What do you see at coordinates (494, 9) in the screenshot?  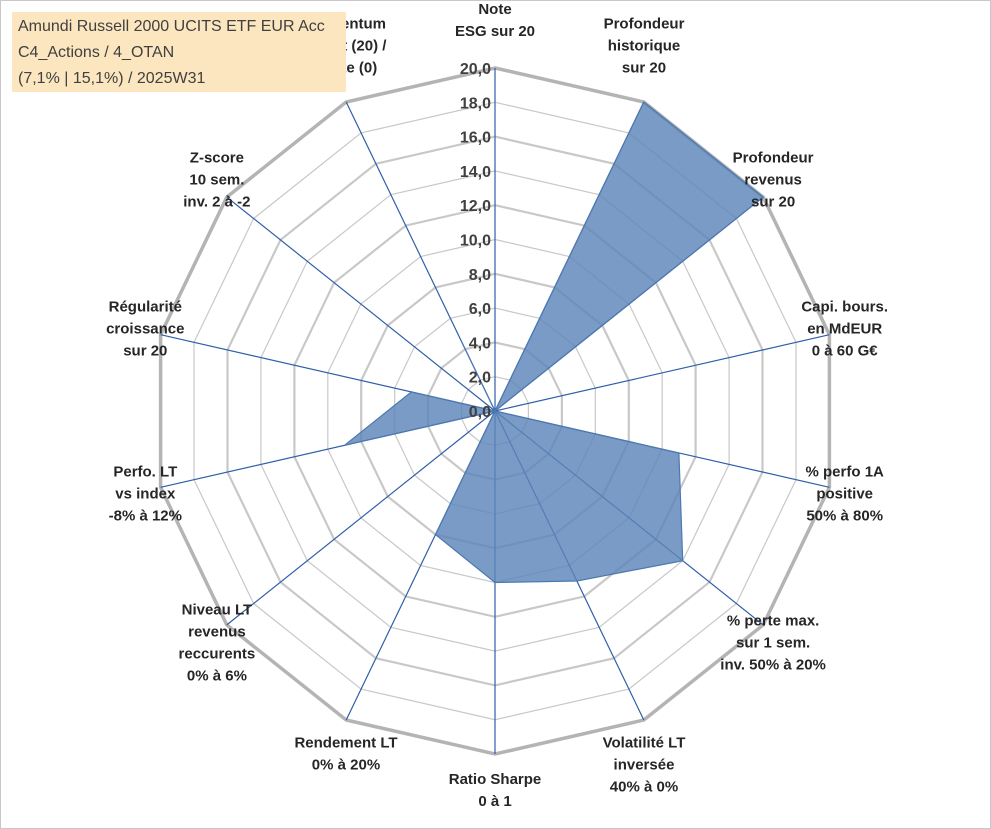 I see `axis-label: Note` at bounding box center [494, 9].